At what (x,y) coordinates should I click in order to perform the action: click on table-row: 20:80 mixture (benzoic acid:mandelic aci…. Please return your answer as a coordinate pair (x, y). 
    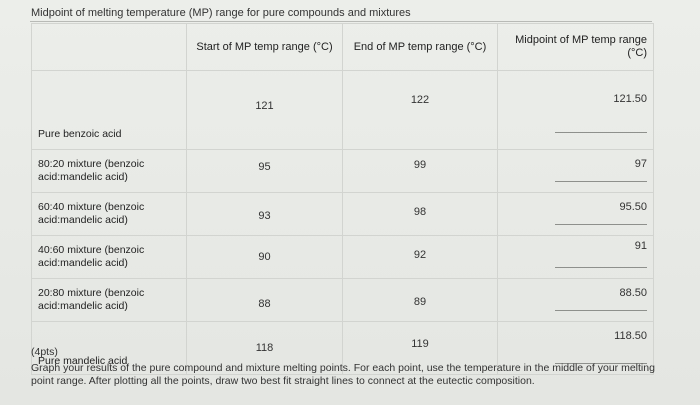
    Looking at the image, I should click on (342, 300).